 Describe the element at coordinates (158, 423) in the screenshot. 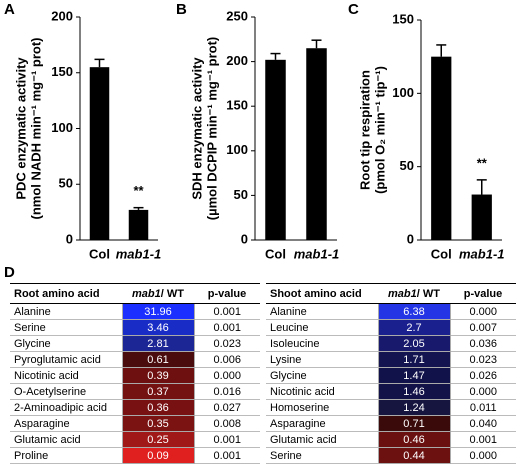

I see `ratio-cell: 0.35` at that location.